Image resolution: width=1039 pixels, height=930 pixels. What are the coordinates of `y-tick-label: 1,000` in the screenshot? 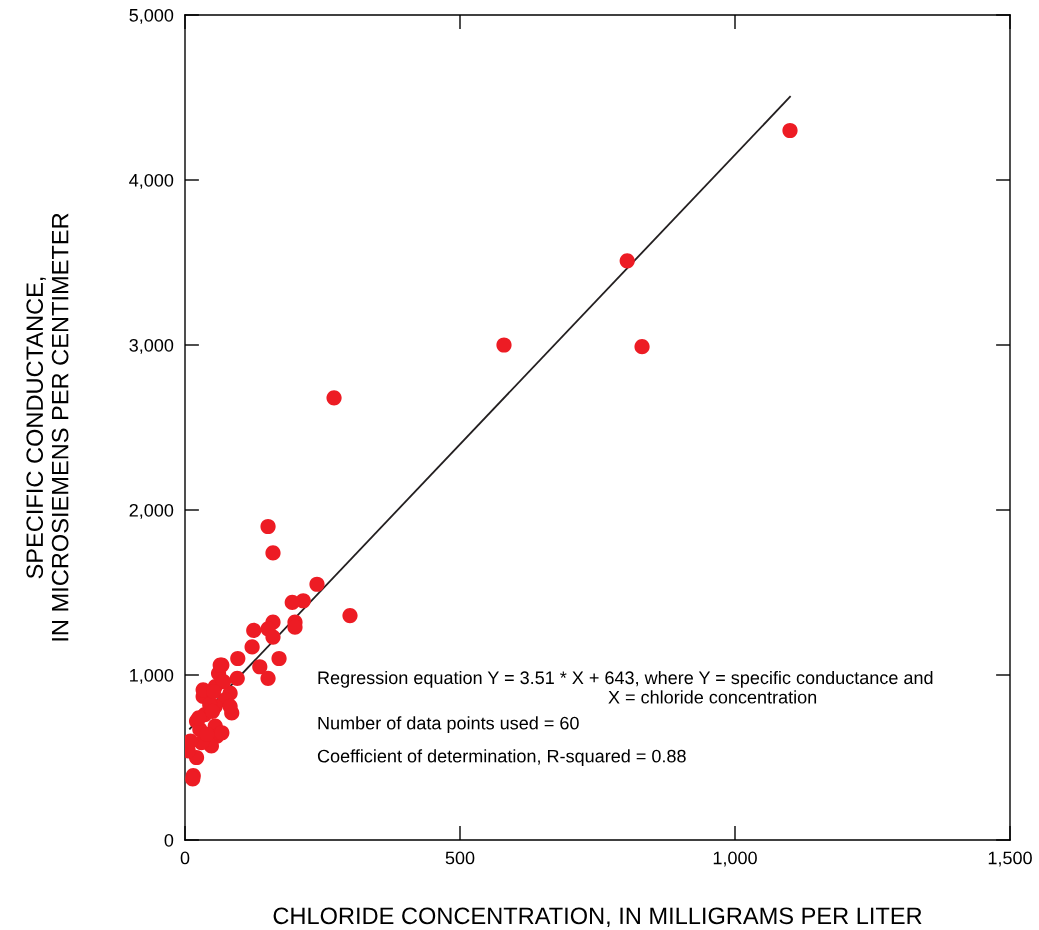 It's located at (152, 676).